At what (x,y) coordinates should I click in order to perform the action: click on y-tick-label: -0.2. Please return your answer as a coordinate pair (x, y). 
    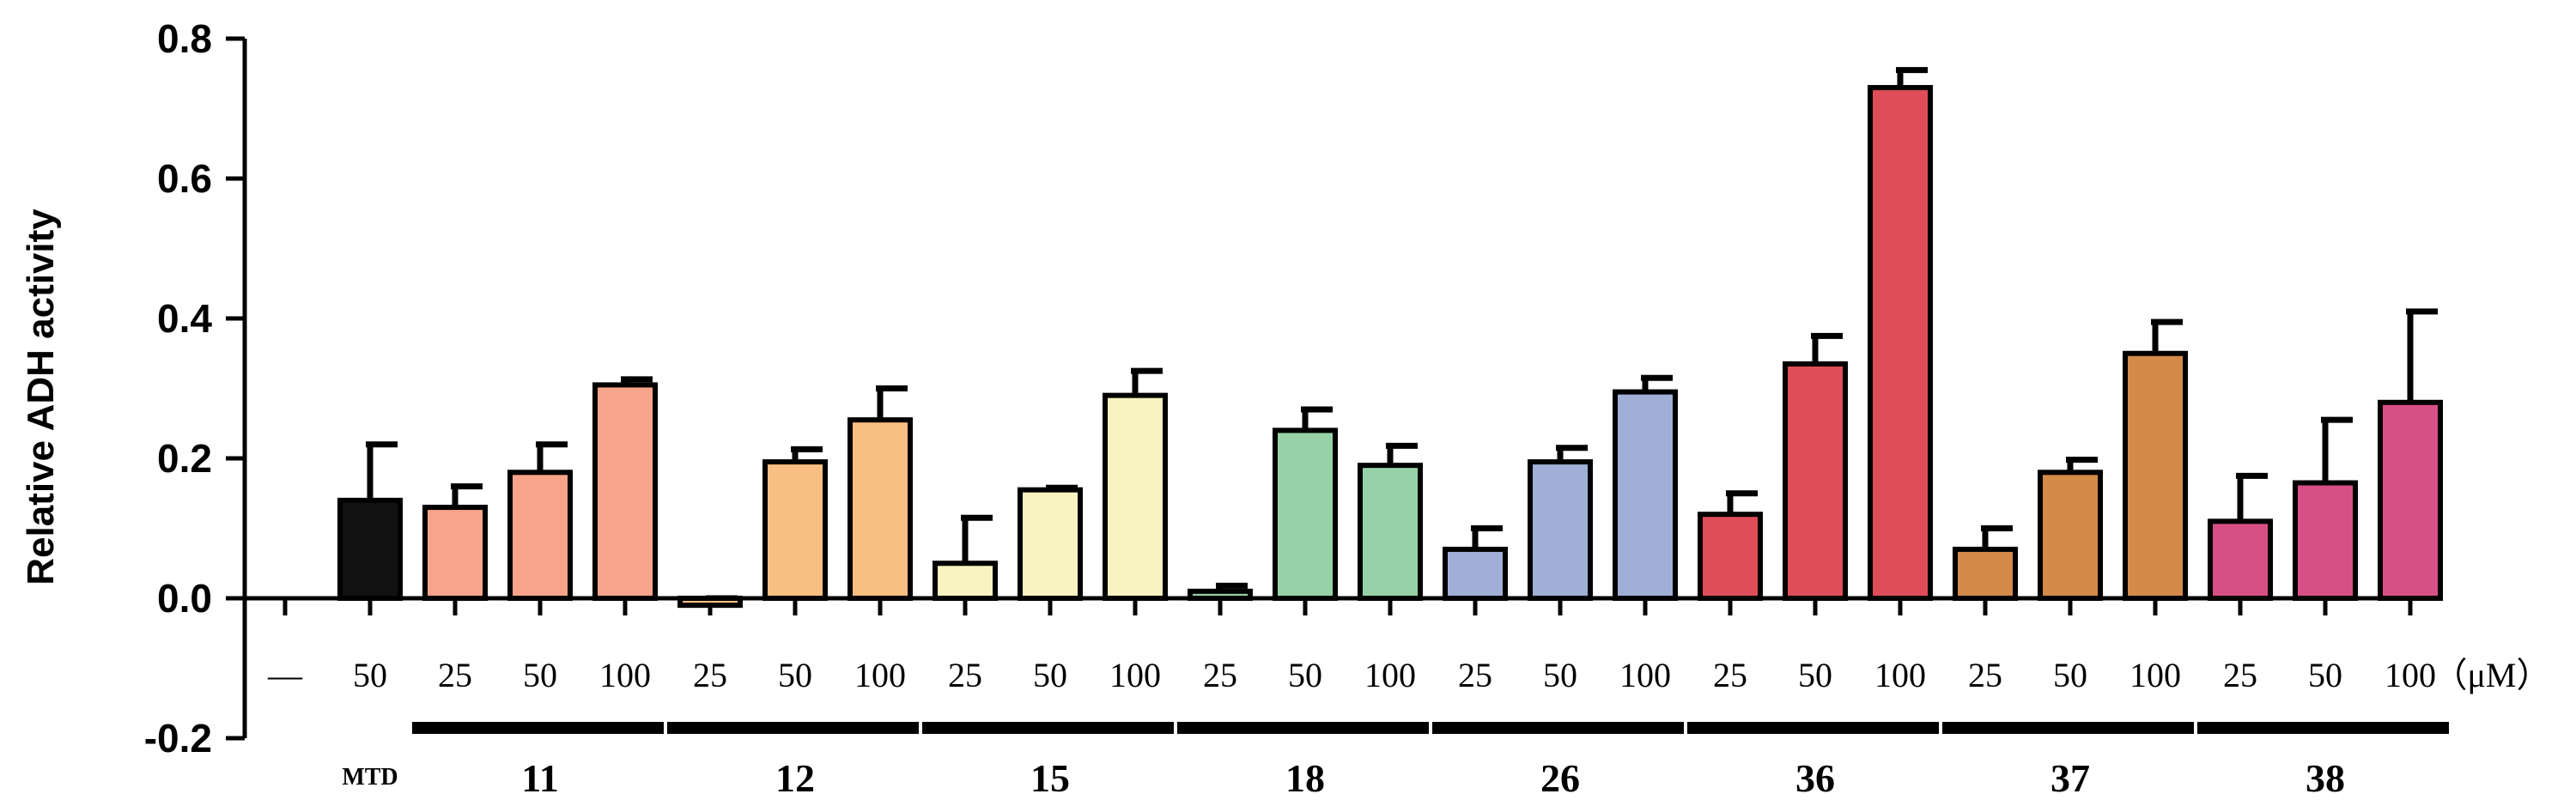
    Looking at the image, I should click on (178, 738).